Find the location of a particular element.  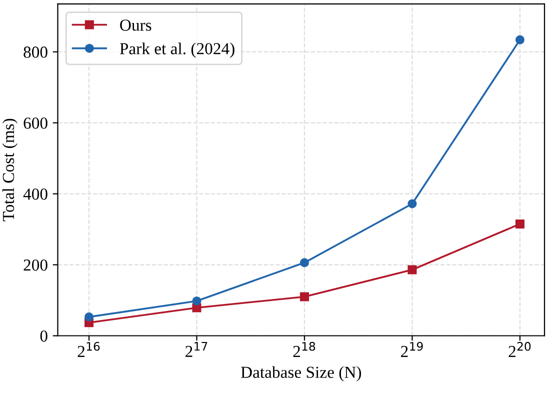

y-axis-title: Total Cost (ms) is located at coordinates (10, 170).